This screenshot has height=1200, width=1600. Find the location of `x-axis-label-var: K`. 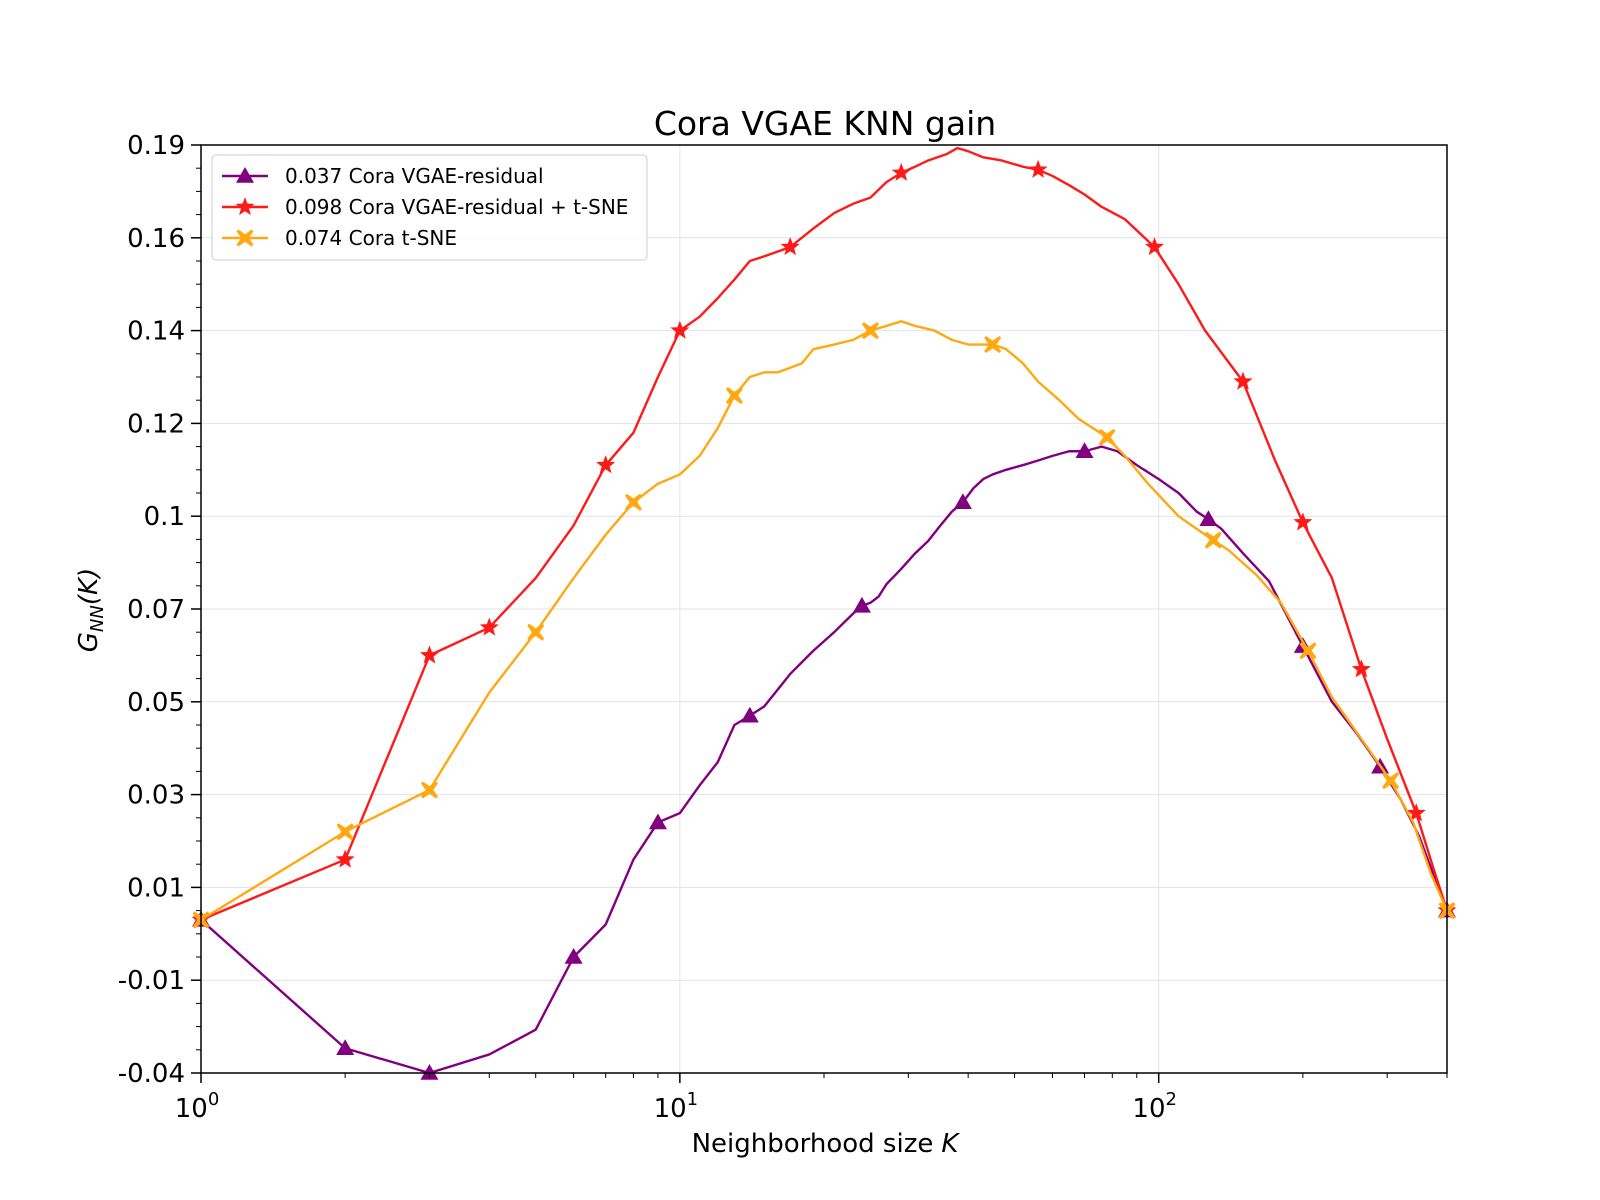

x-axis-label-var: K is located at coordinates (950, 1144).